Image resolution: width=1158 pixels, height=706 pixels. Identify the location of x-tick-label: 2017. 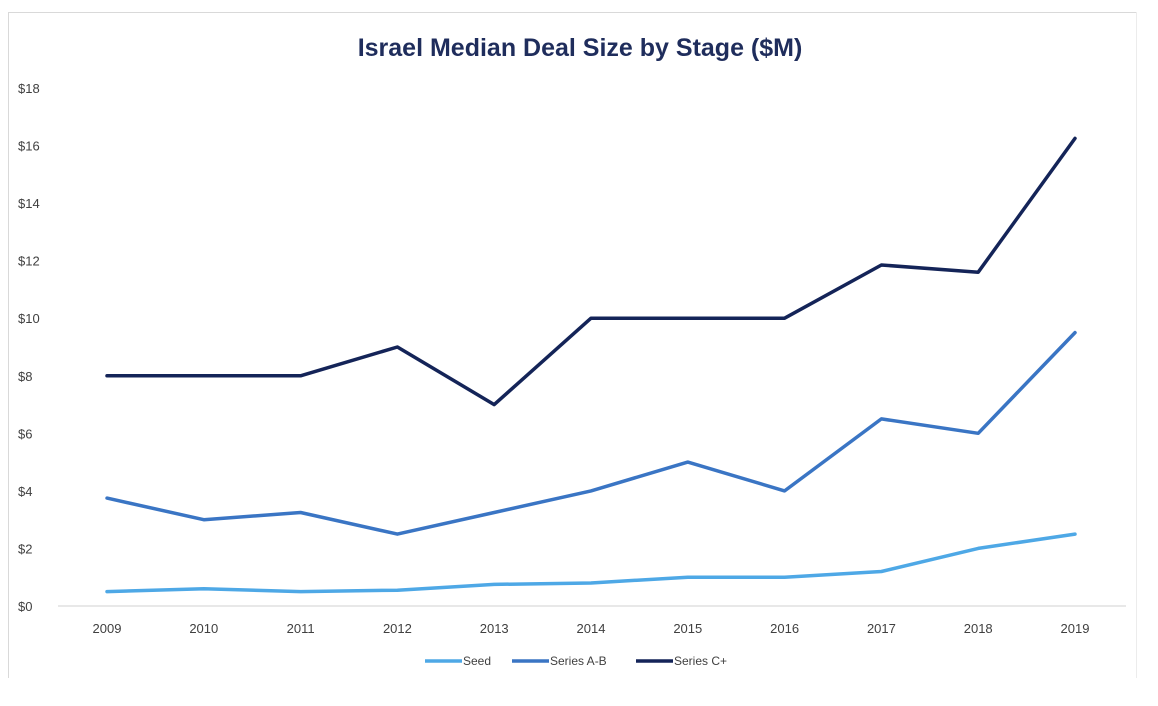
(881, 628).